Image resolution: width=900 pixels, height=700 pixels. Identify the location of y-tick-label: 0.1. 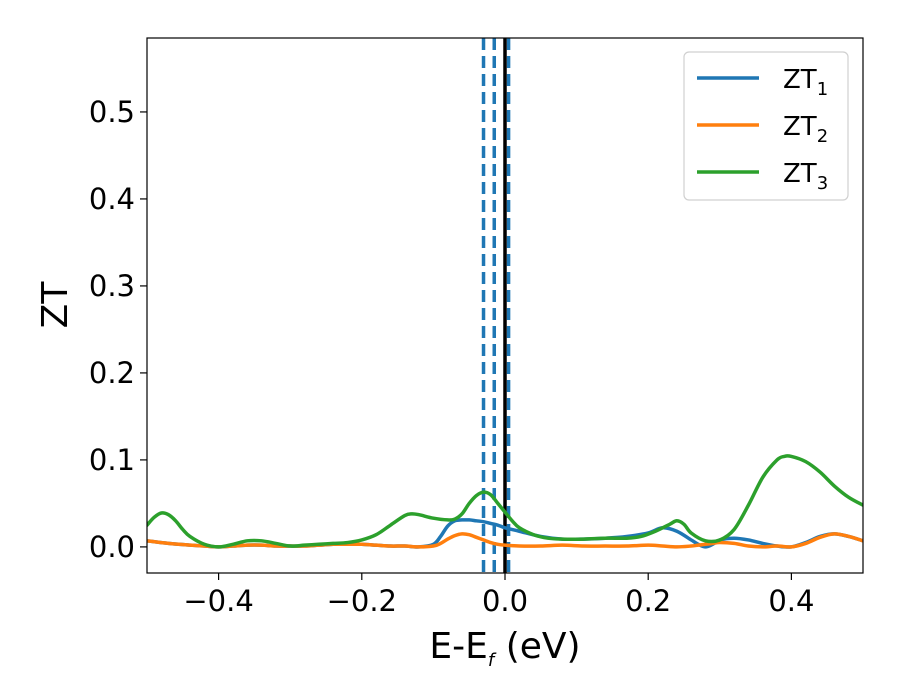
(112, 460).